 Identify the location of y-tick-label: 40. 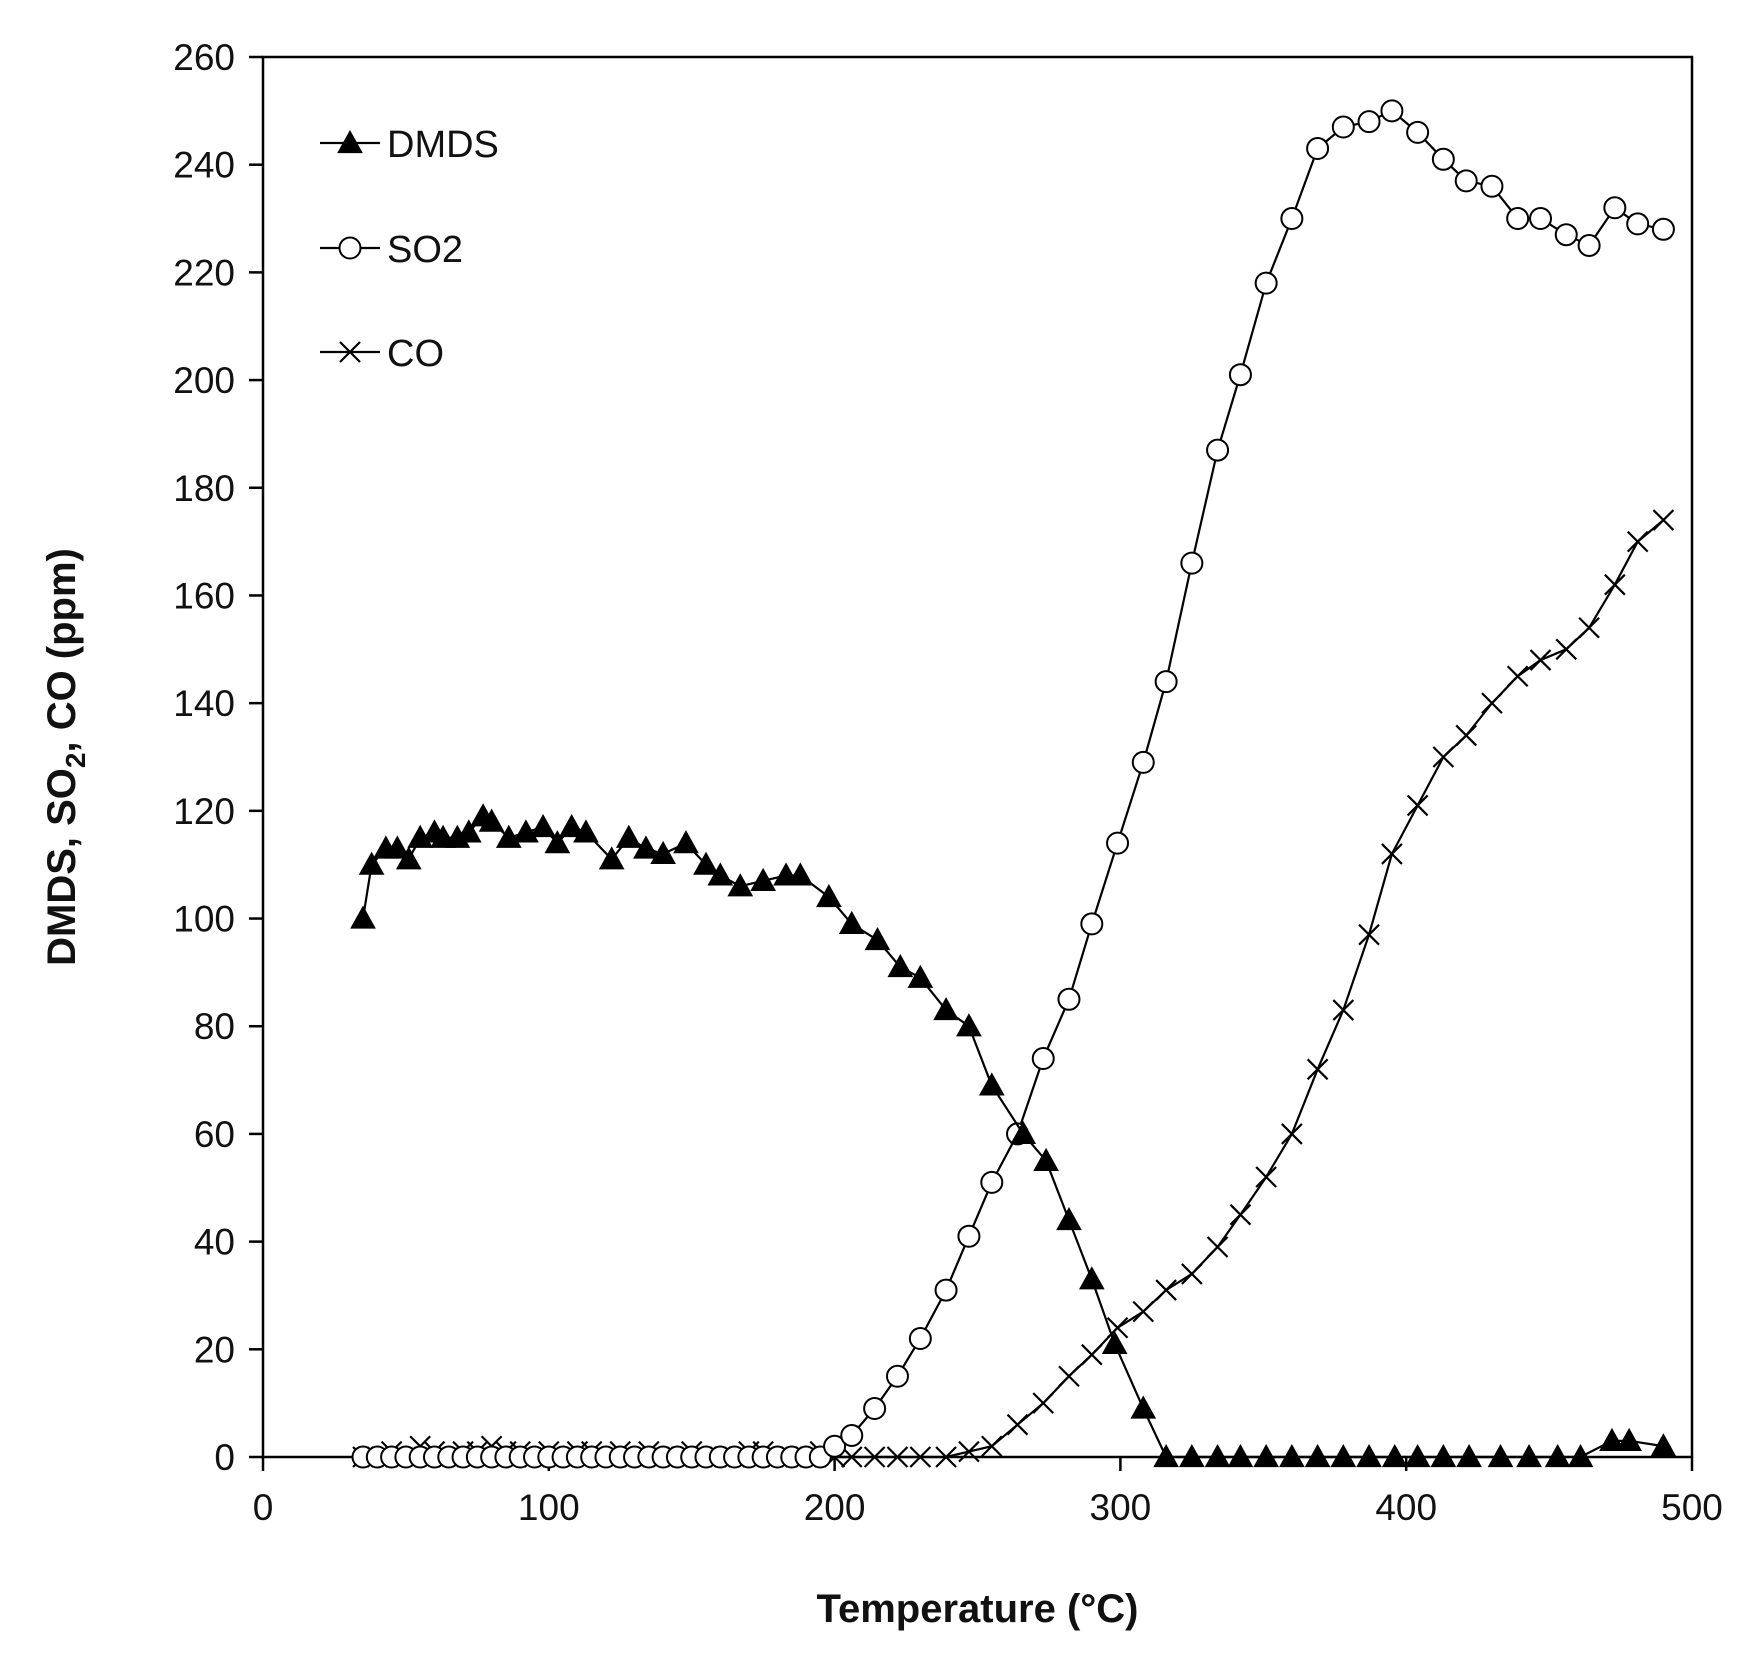
(214, 1242).